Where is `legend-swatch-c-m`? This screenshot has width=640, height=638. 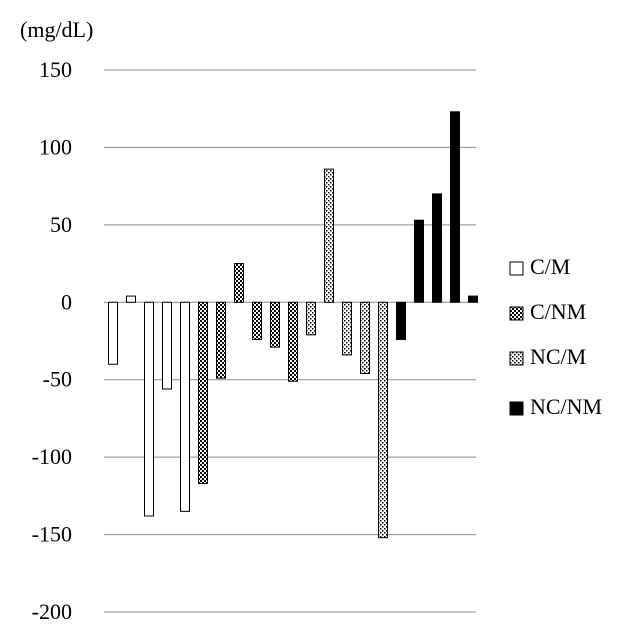 legend-swatch-c-m is located at coordinates (516, 268).